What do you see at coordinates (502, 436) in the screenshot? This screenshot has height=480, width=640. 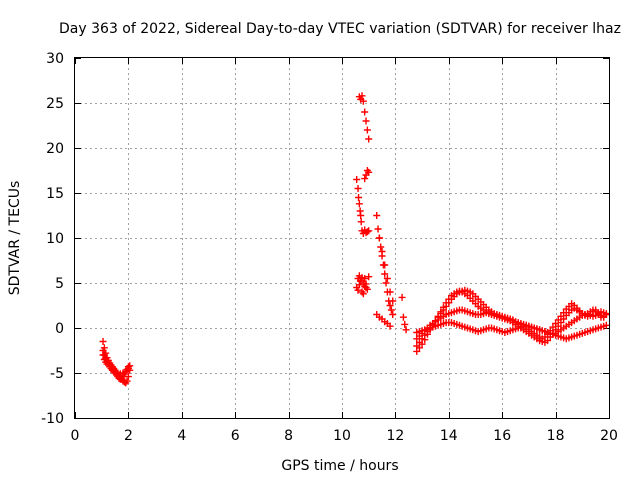 I see `x-tick-label: 16` at bounding box center [502, 436].